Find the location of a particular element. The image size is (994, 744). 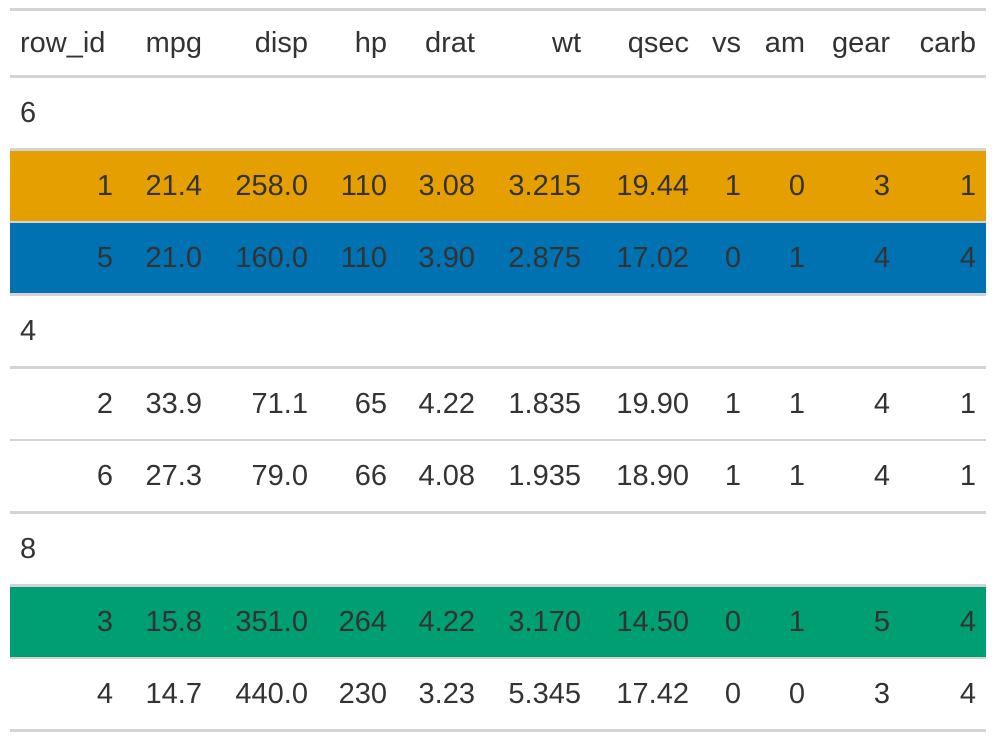

table-row: 4 14.7 440.0 230 3.23 5.345 17.42 0 0 3 4 is located at coordinates (498, 695).